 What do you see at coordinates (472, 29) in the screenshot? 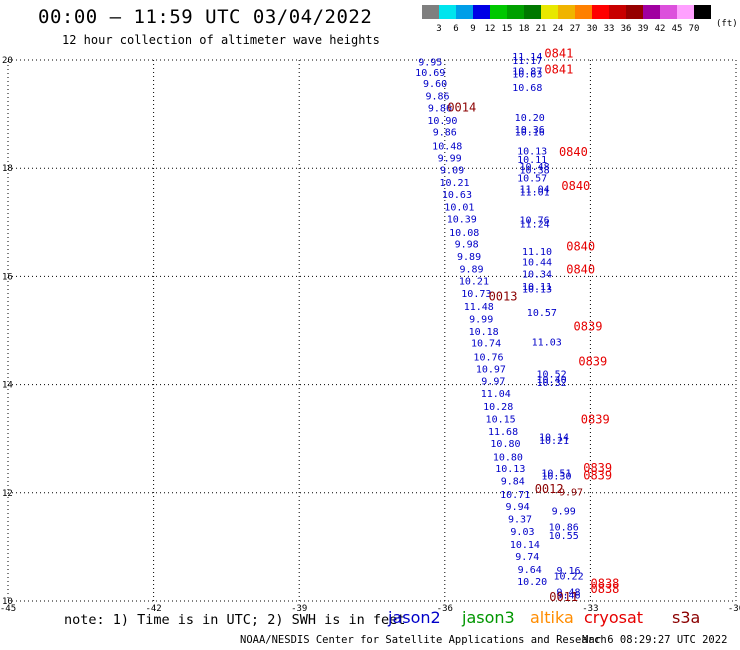
I see `color-scale-label: 9` at bounding box center [472, 29].